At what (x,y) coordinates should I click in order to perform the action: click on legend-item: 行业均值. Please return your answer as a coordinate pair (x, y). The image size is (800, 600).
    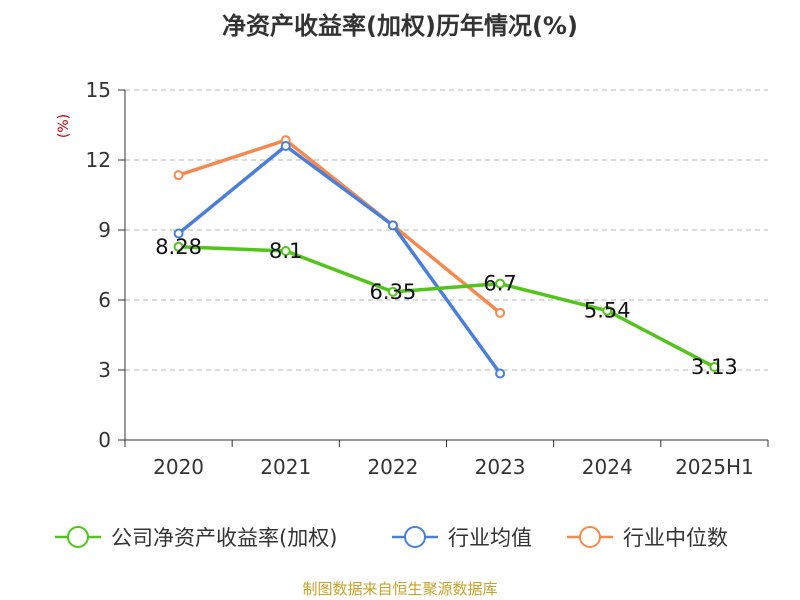
    Looking at the image, I should click on (462, 538).